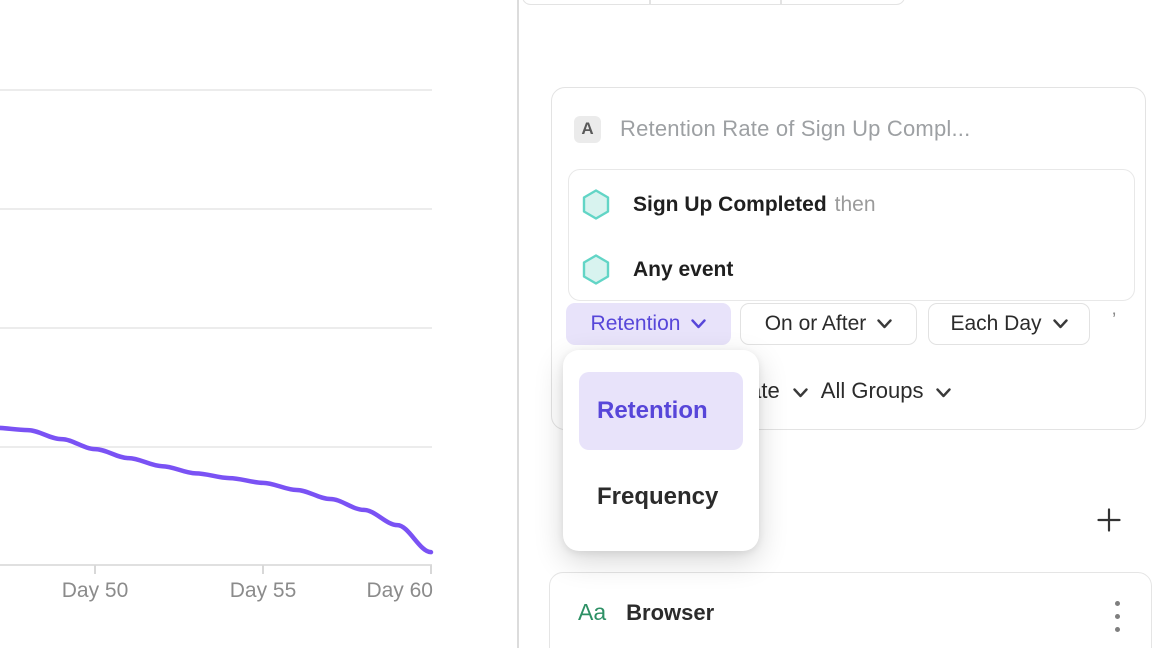  Describe the element at coordinates (851, 235) in the screenshot. I see `events-card: Sign Up Completed then Any event` at that location.